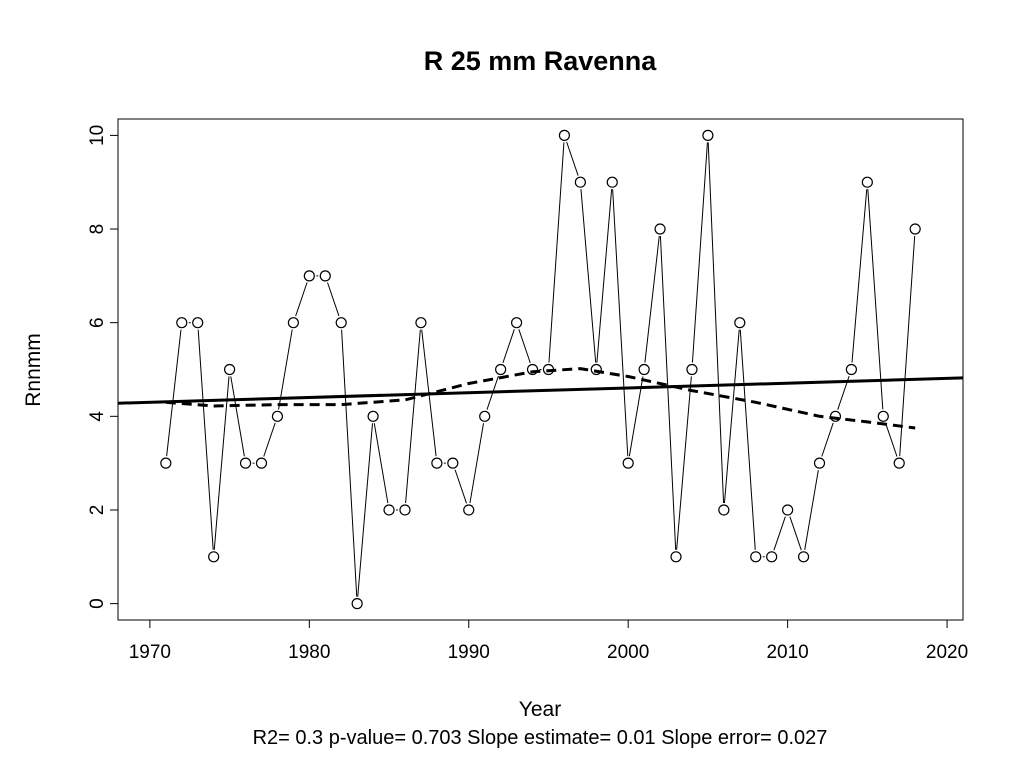  I want to click on y-tick-label: 8, so click(97, 229).